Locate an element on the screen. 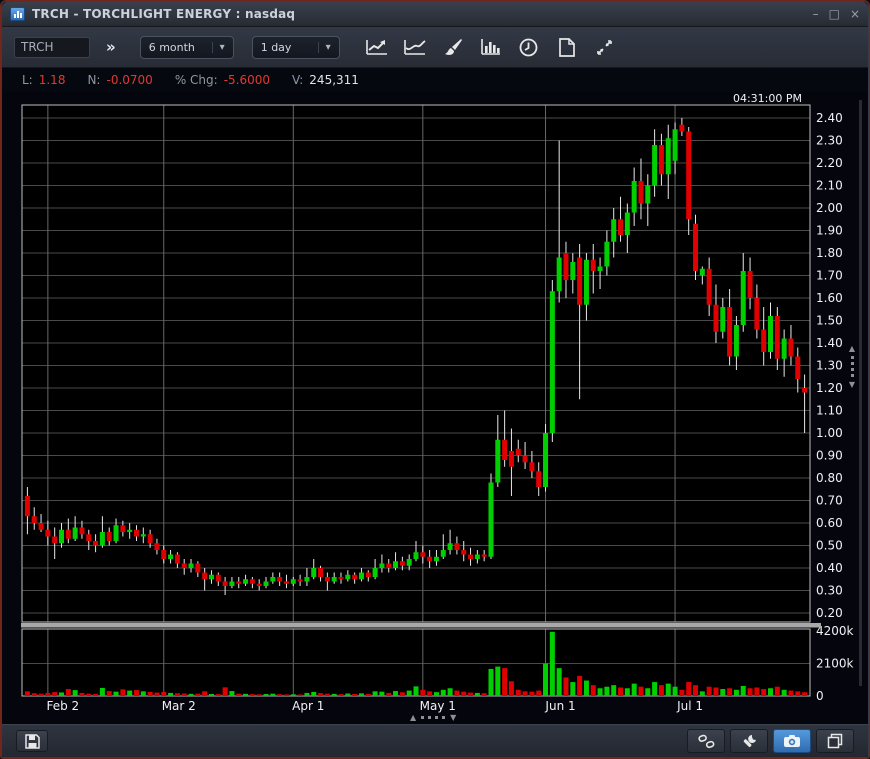  line-chart-icon is located at coordinates (377, 47).